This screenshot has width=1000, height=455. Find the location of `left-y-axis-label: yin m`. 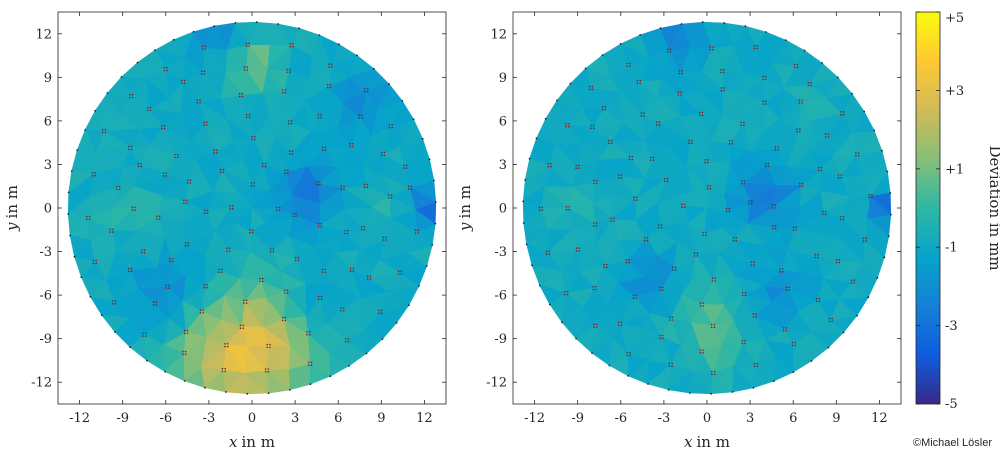

left-y-axis-label: yin m is located at coordinates (12, 208).